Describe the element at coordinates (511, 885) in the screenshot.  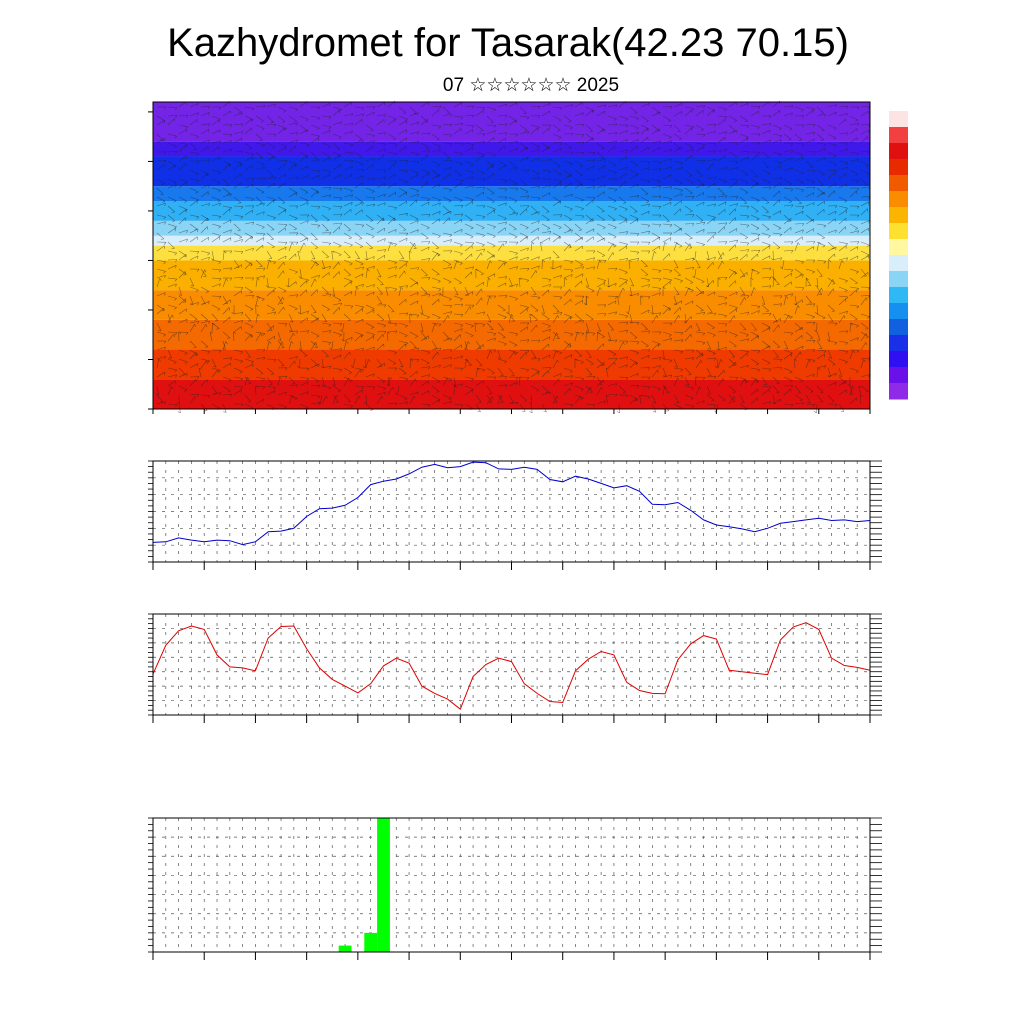
I see `grid` at that location.